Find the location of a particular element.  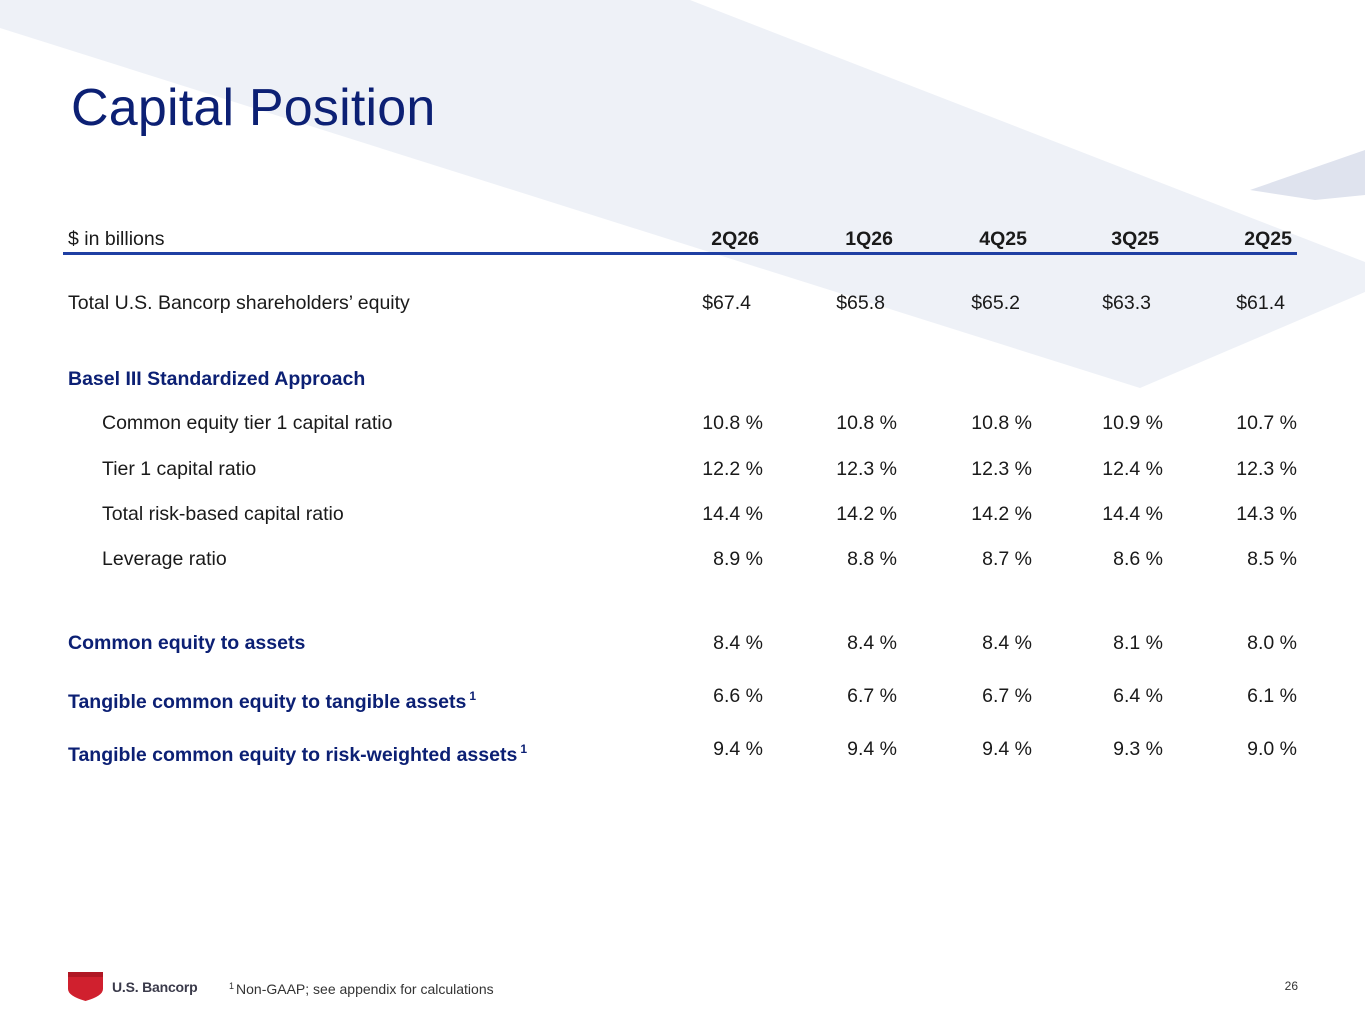

section-heading: Basel III Standardized Approach is located at coordinates (217, 379).